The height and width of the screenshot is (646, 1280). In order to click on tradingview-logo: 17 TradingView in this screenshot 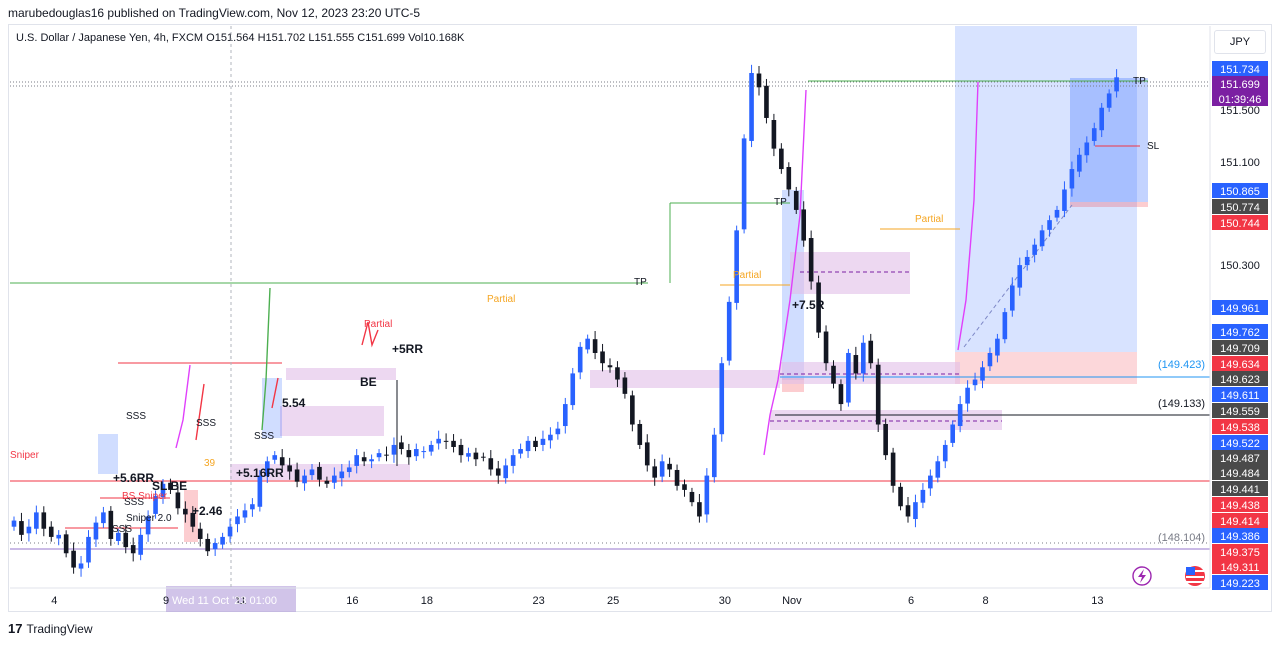, I will do `click(50, 628)`.